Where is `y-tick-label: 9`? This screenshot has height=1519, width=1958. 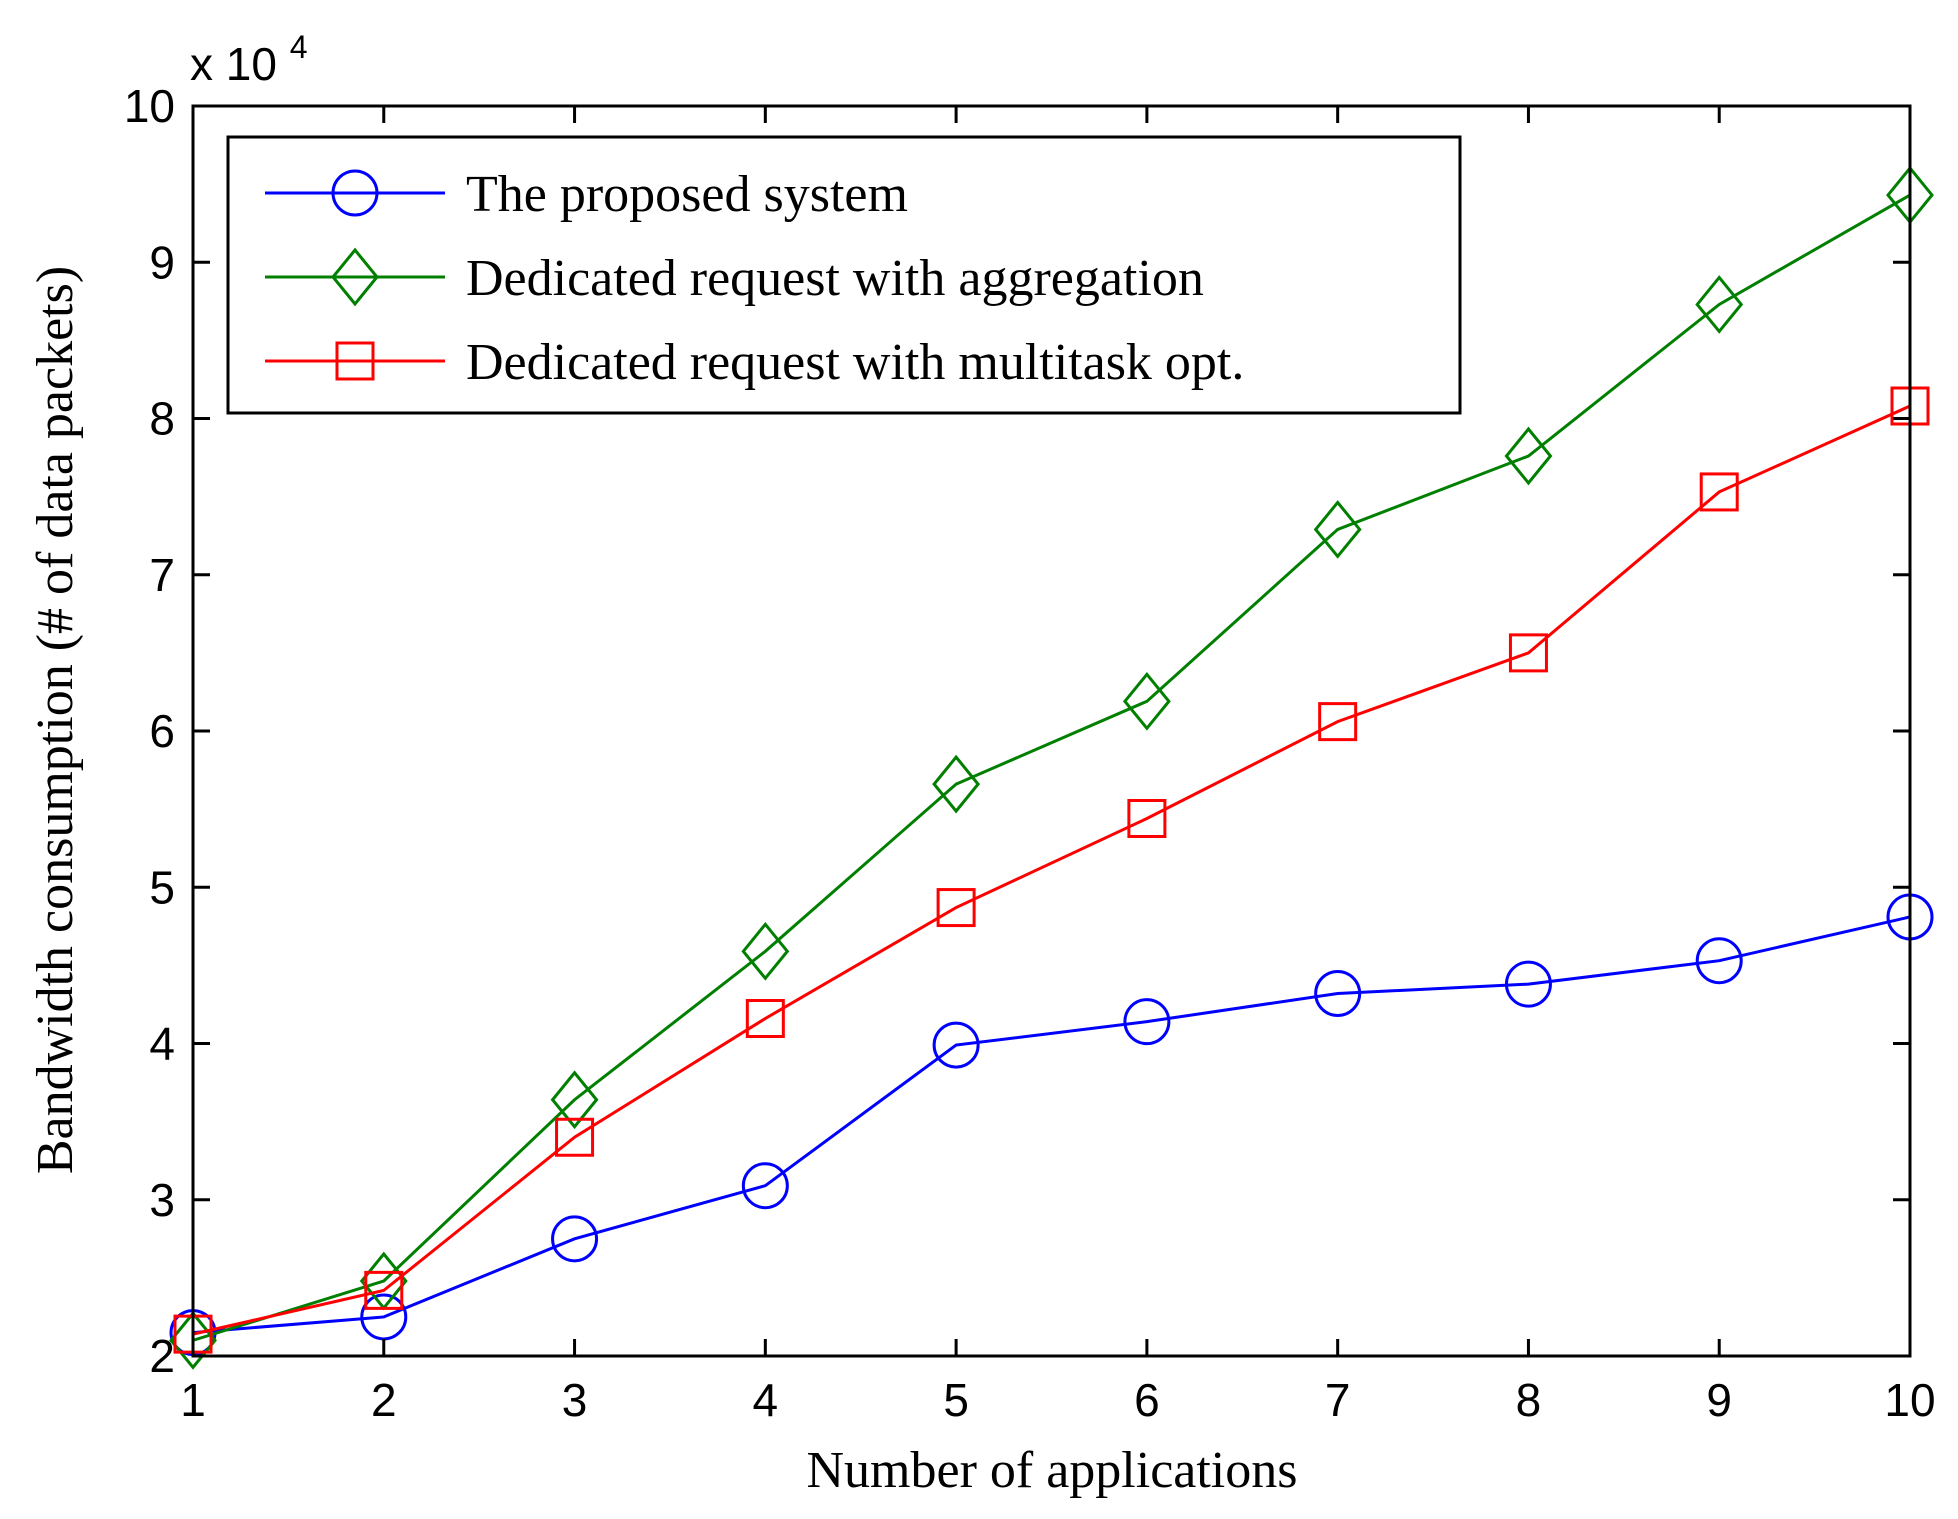
y-tick-label: 9 is located at coordinates (162, 262).